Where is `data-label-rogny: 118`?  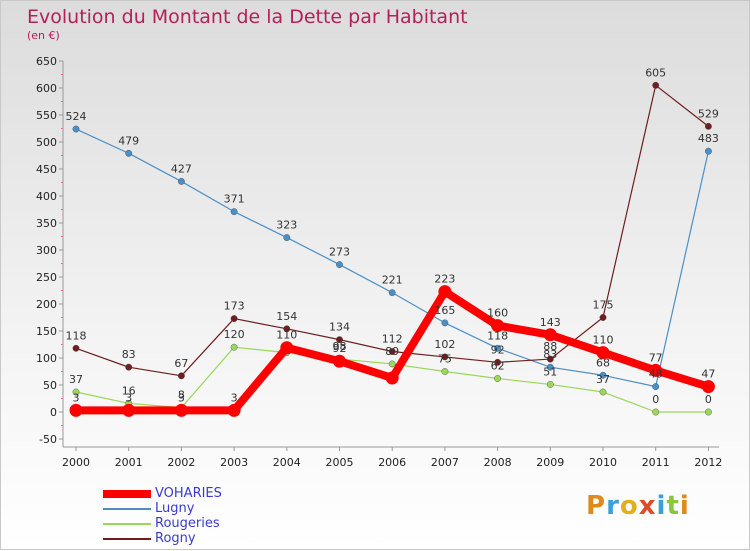
data-label-rogny: 118 is located at coordinates (76, 335).